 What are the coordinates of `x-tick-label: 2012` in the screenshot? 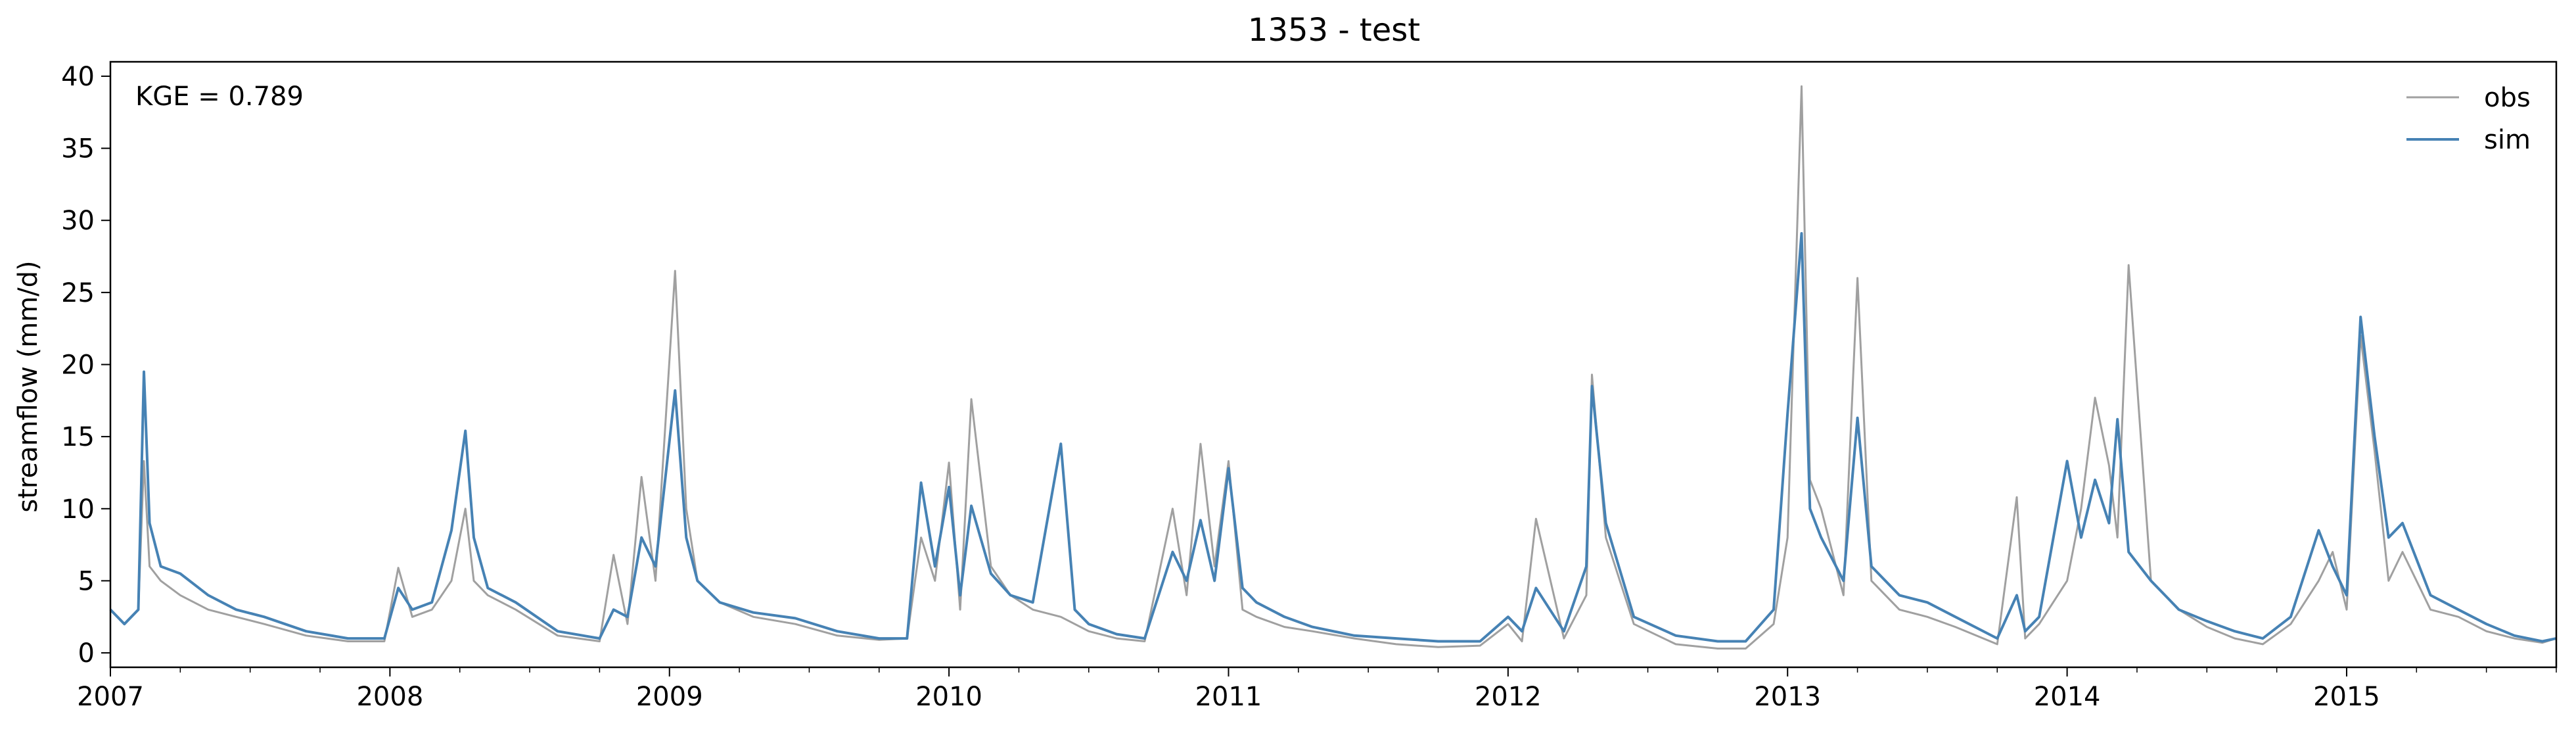 It's located at (1508, 697).